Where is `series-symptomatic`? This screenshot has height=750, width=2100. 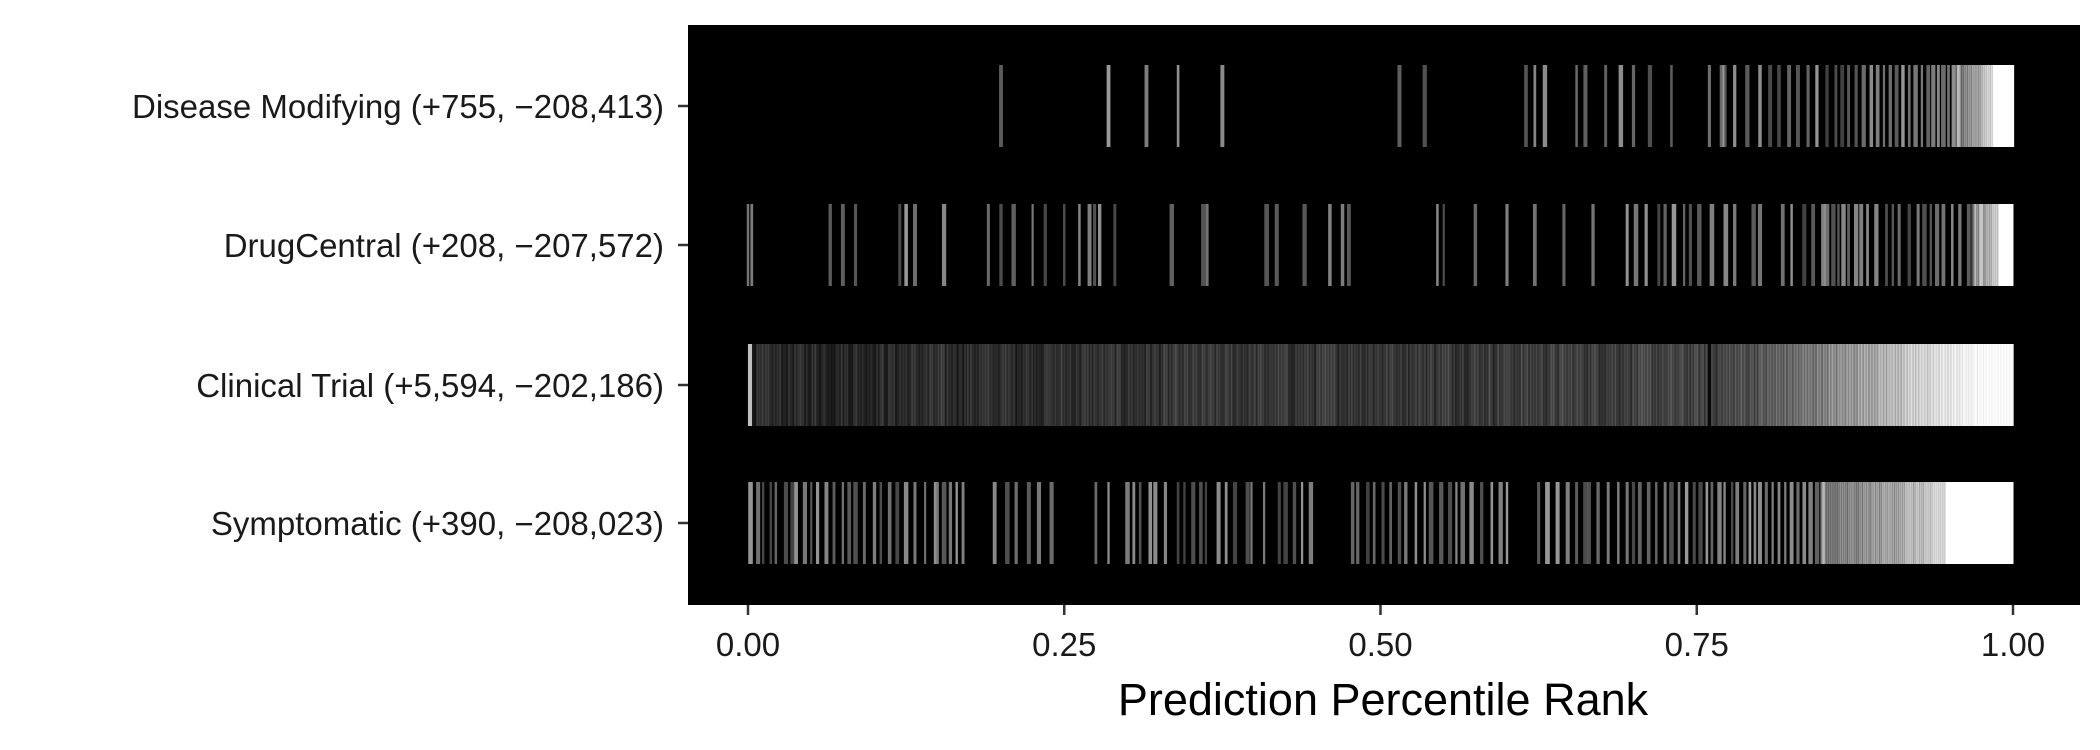 series-symptomatic is located at coordinates (1381, 523).